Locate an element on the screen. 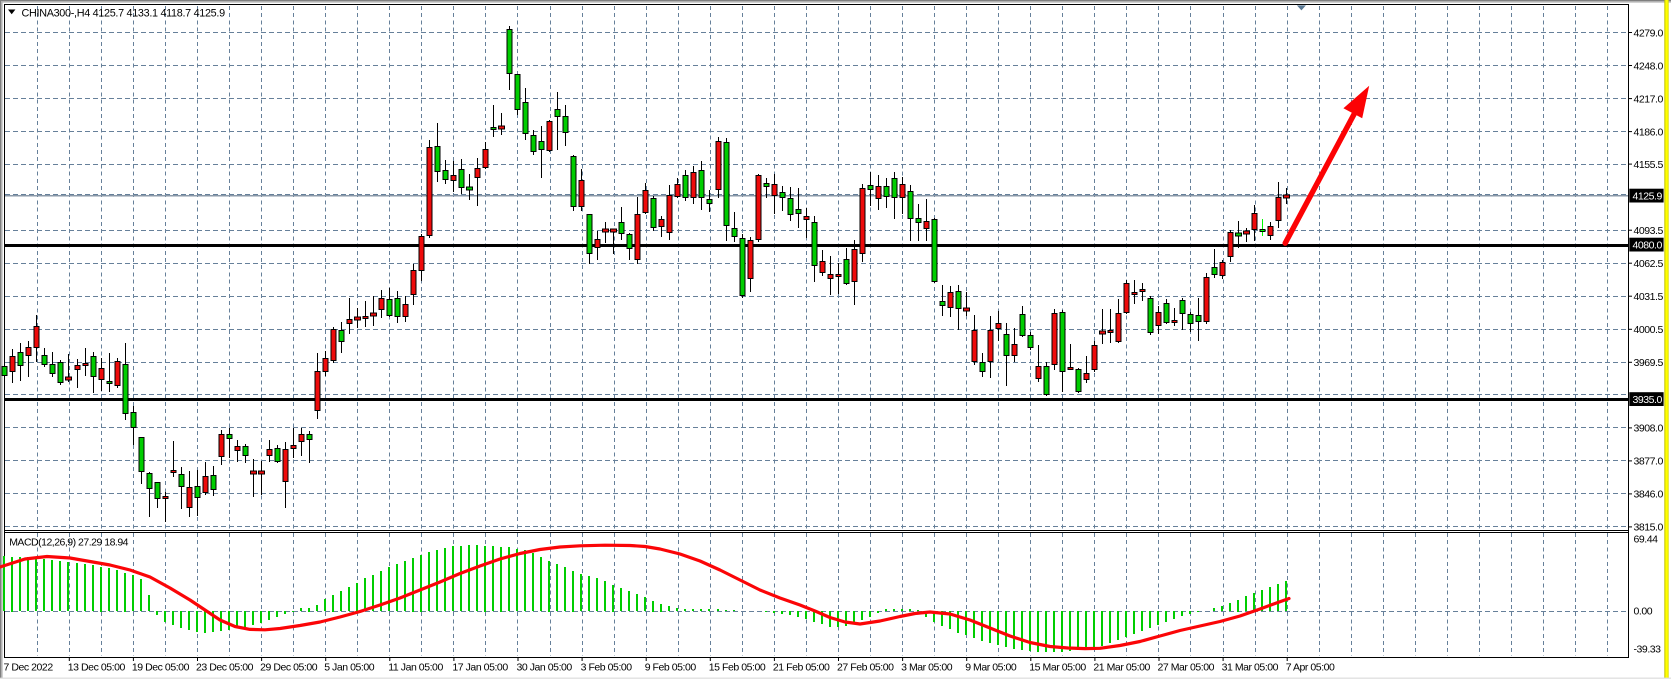 The image size is (1671, 685). svg-text: 31 Mar 05:00 is located at coordinates (1250, 668).